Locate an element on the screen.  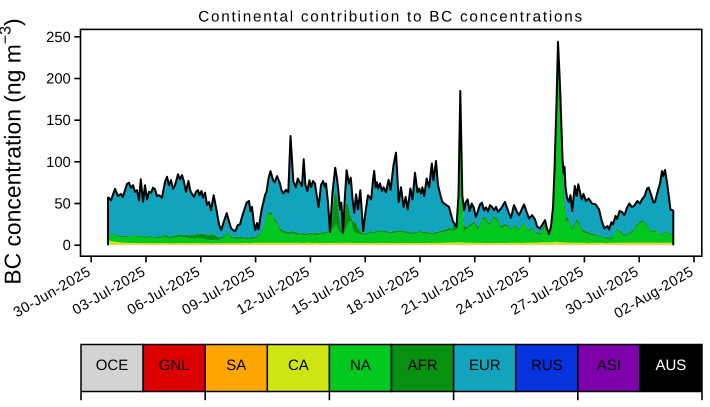
svg-text: 50 is located at coordinates (62, 205).